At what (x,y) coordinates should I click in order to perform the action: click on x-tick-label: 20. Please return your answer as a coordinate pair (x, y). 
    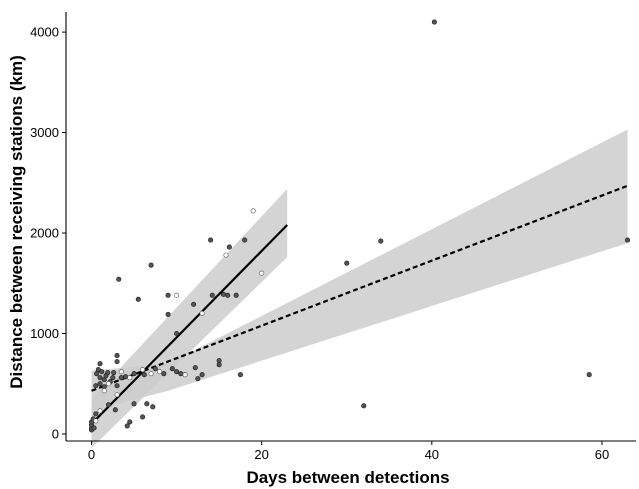
    Looking at the image, I should click on (261, 454).